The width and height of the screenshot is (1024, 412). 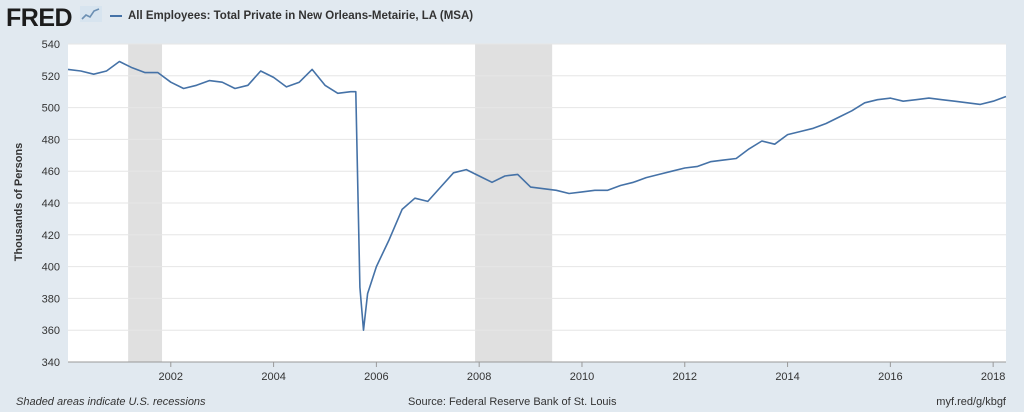 I want to click on y-tick-label: 460, so click(x=51, y=172).